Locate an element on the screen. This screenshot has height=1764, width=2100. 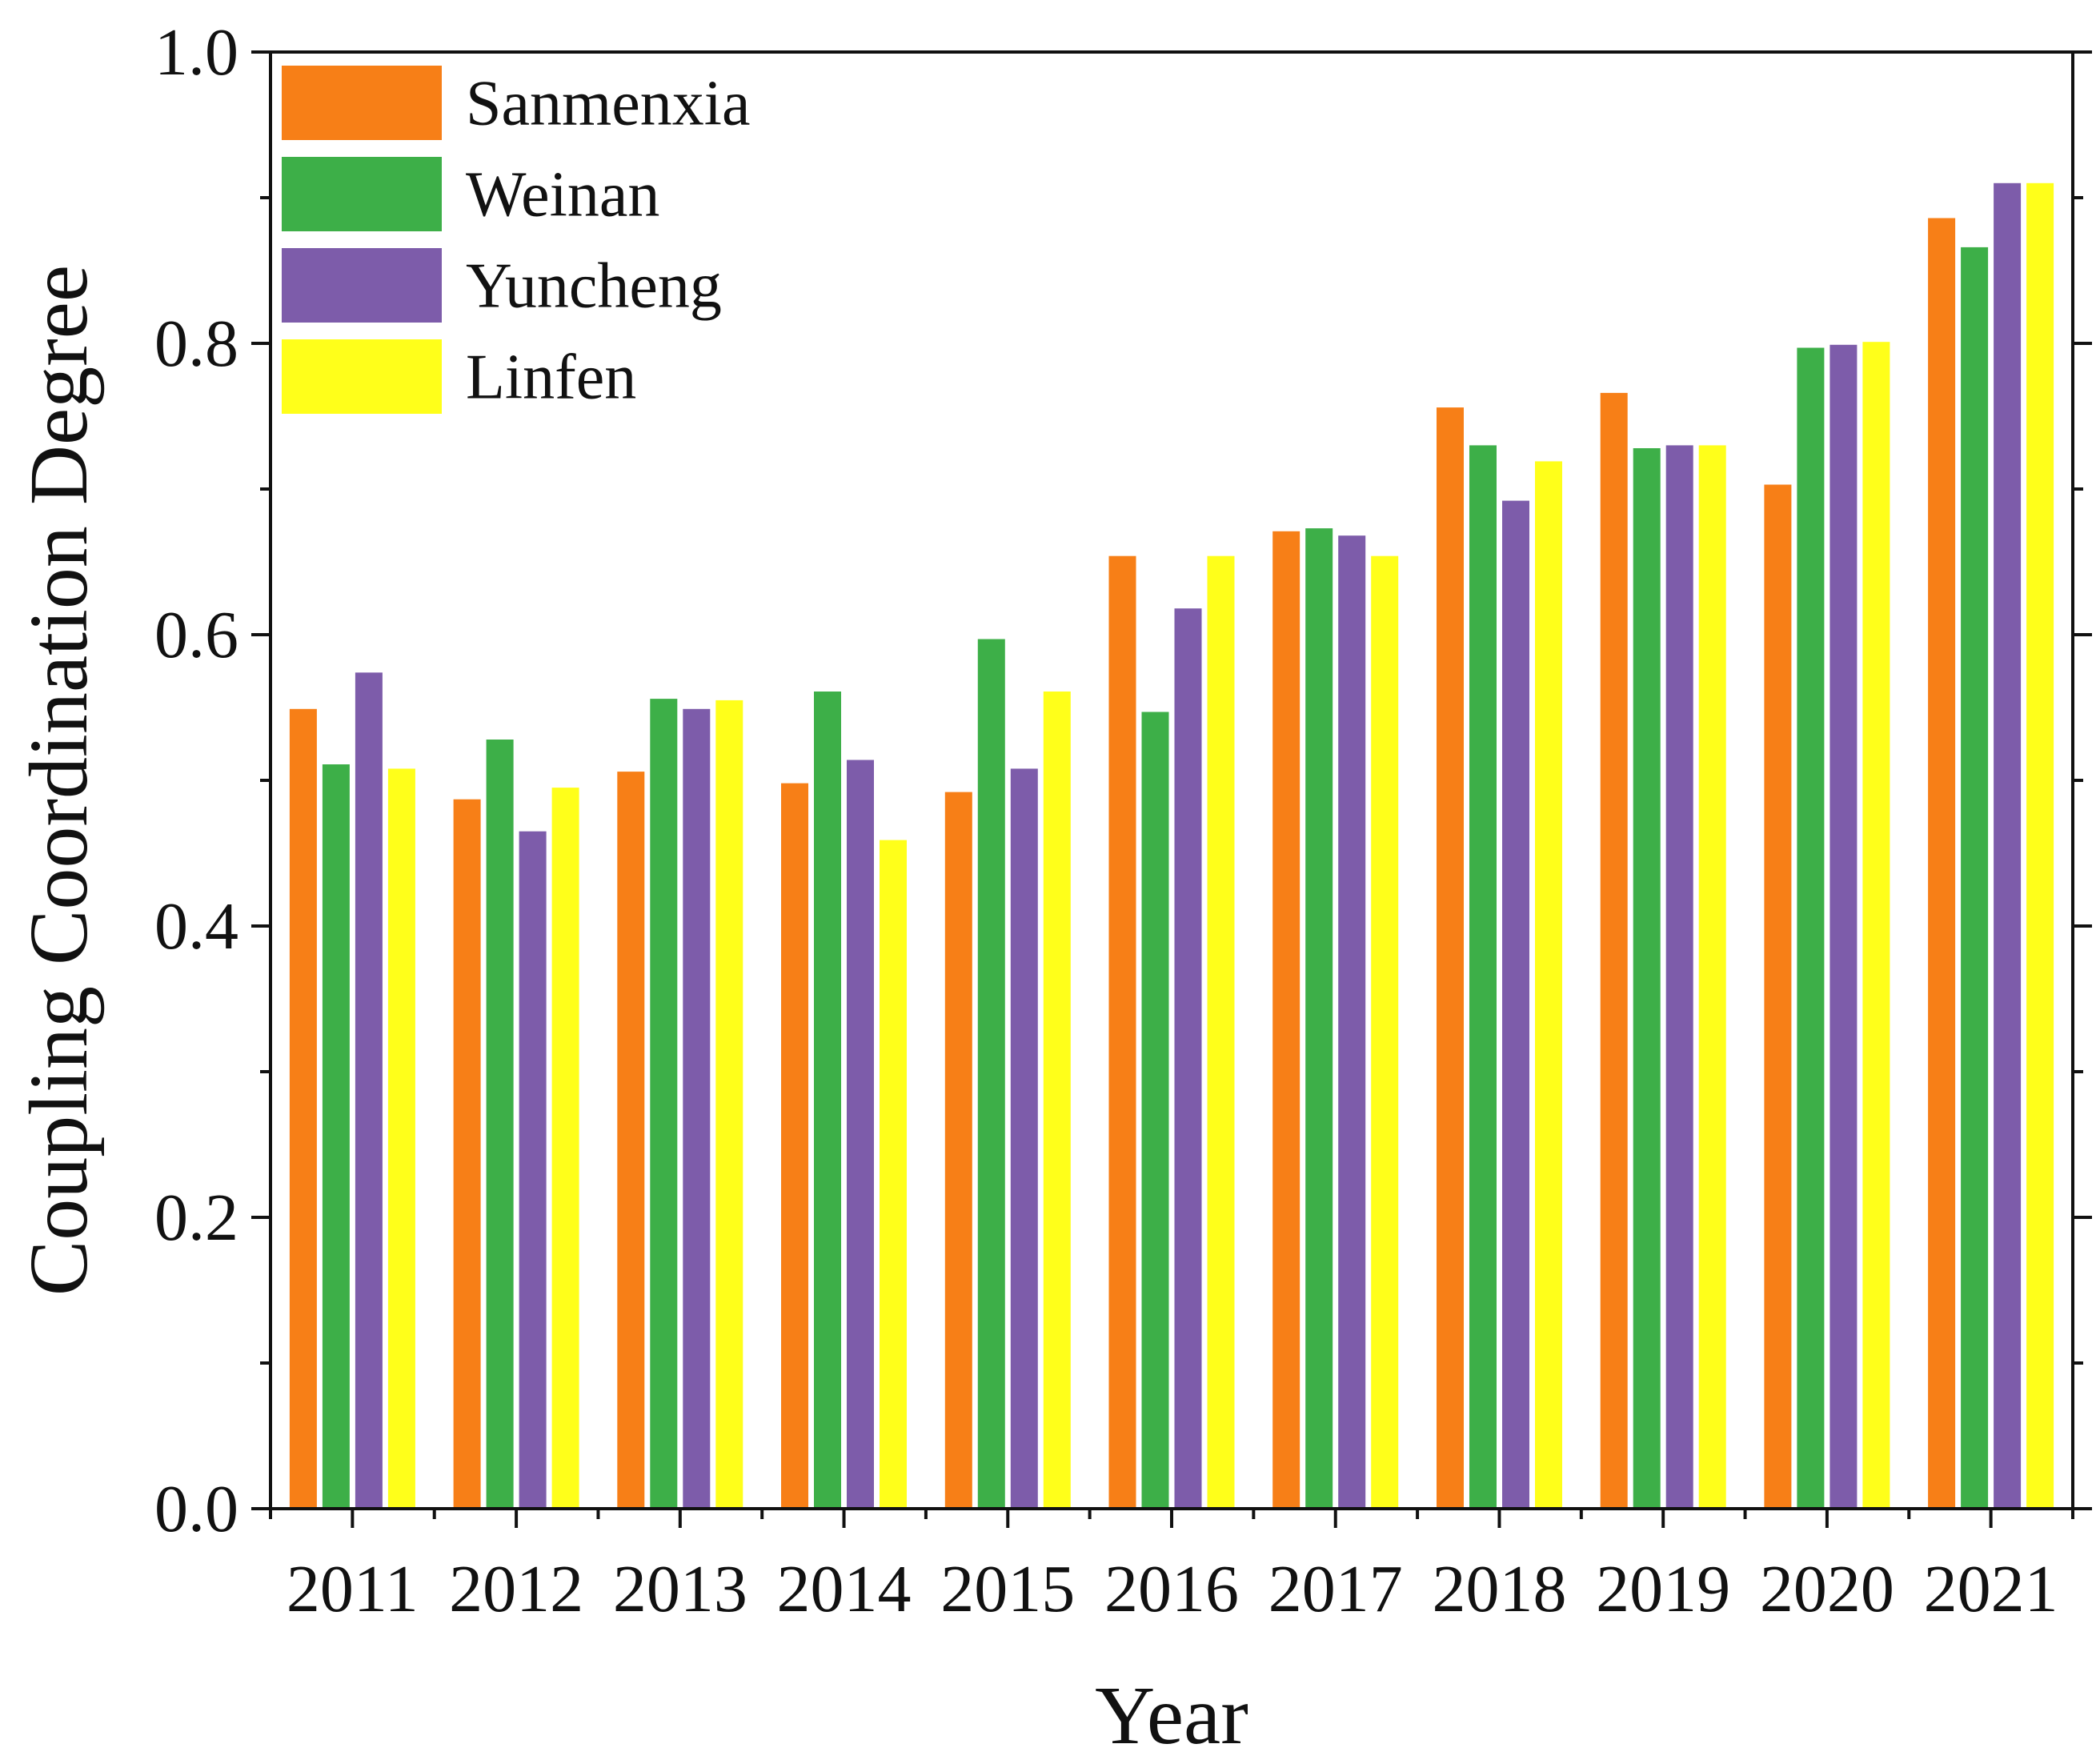
legend-swatch-sanmenxia is located at coordinates (362, 103).